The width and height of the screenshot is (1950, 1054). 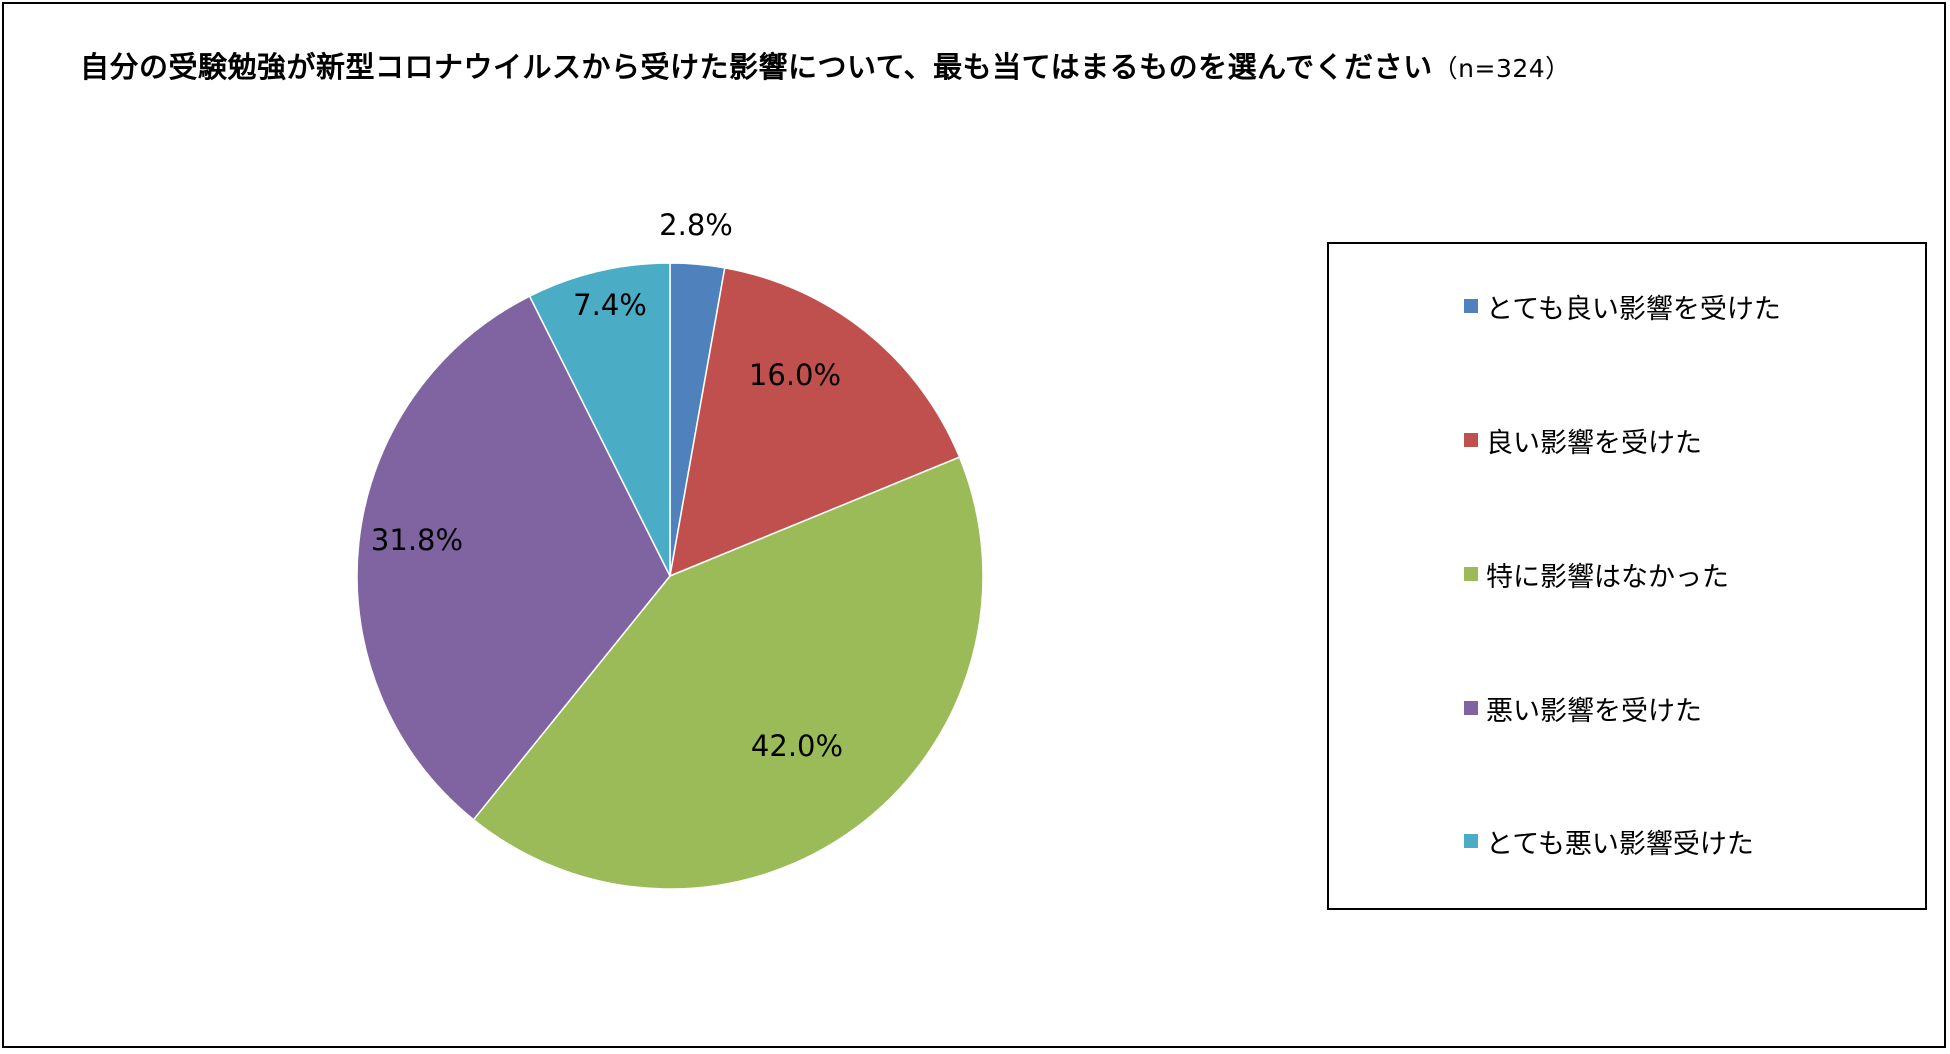 I want to click on legend-item-good: 良い影響を受けた, so click(x=1583, y=441).